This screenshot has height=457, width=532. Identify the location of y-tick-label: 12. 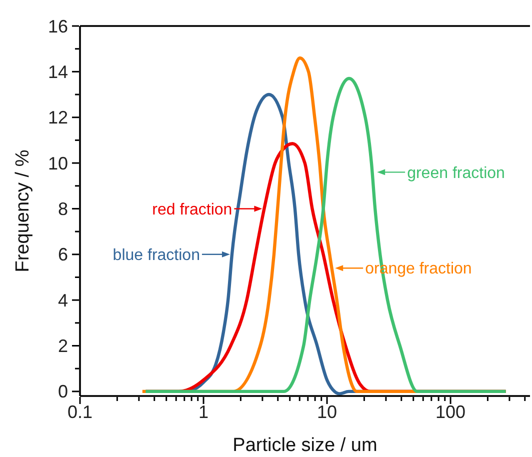
(58, 118).